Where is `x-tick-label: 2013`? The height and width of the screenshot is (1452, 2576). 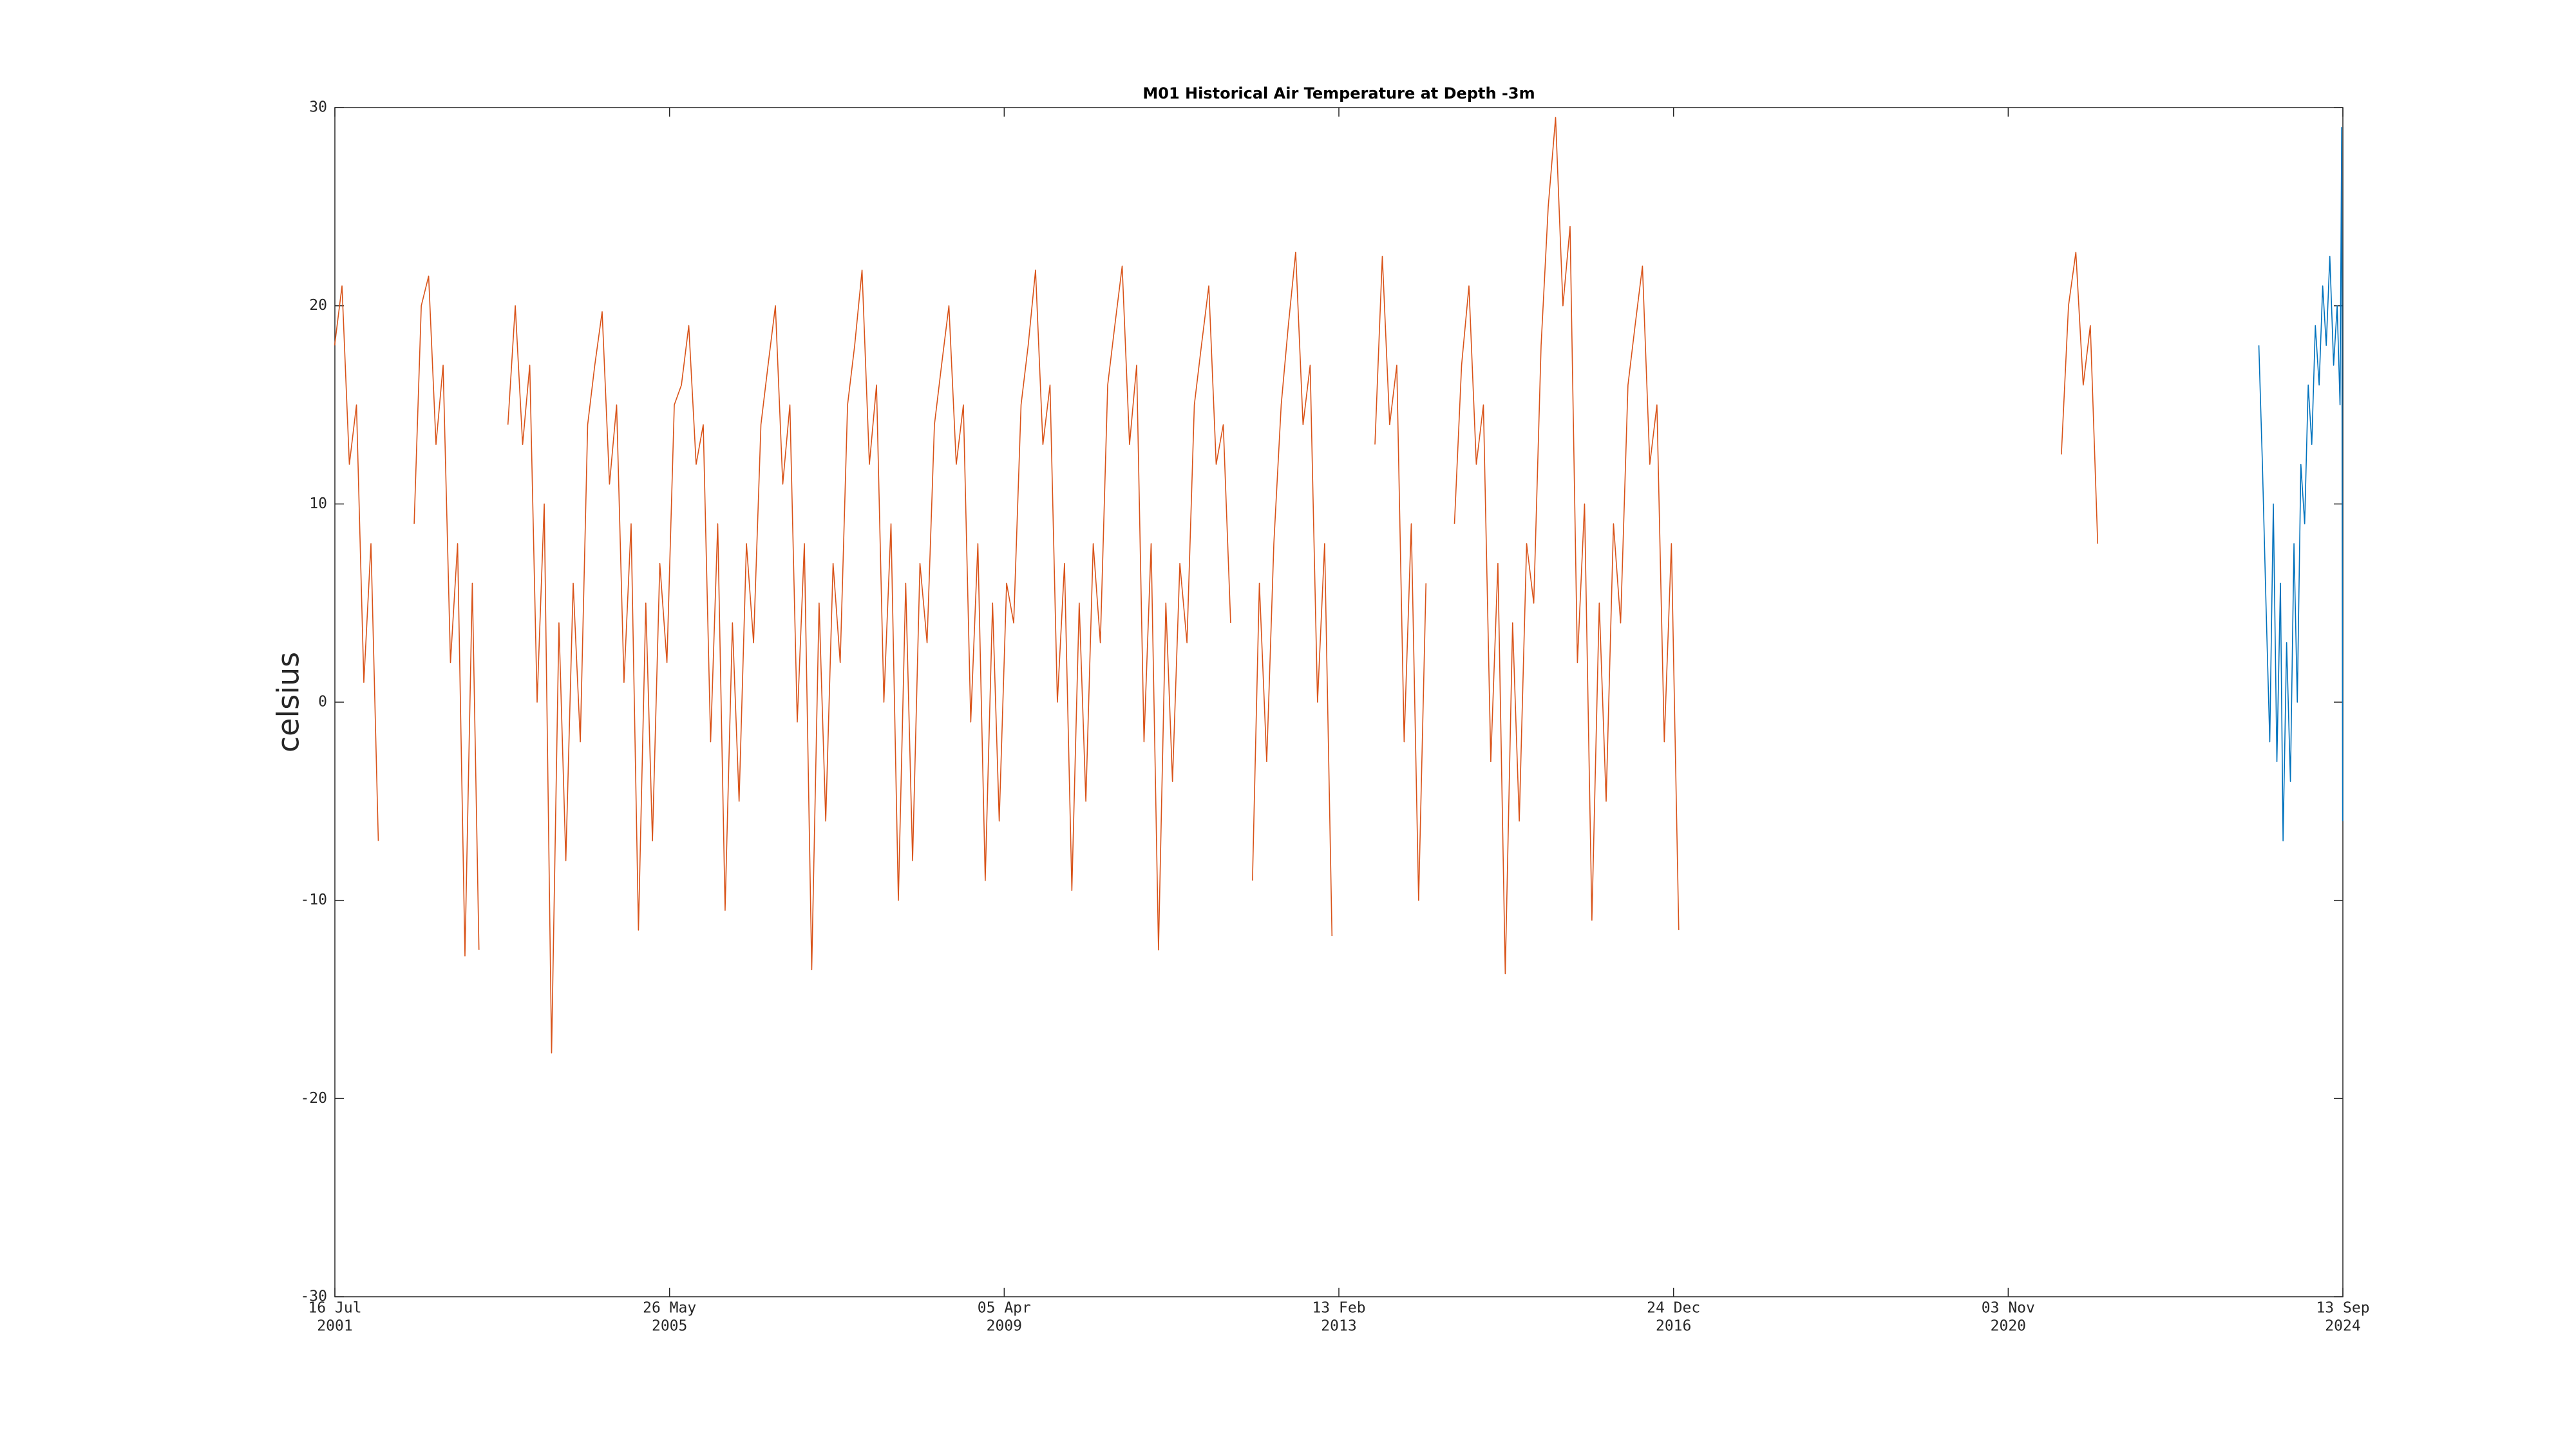
x-tick-label: 2013 is located at coordinates (1339, 1326).